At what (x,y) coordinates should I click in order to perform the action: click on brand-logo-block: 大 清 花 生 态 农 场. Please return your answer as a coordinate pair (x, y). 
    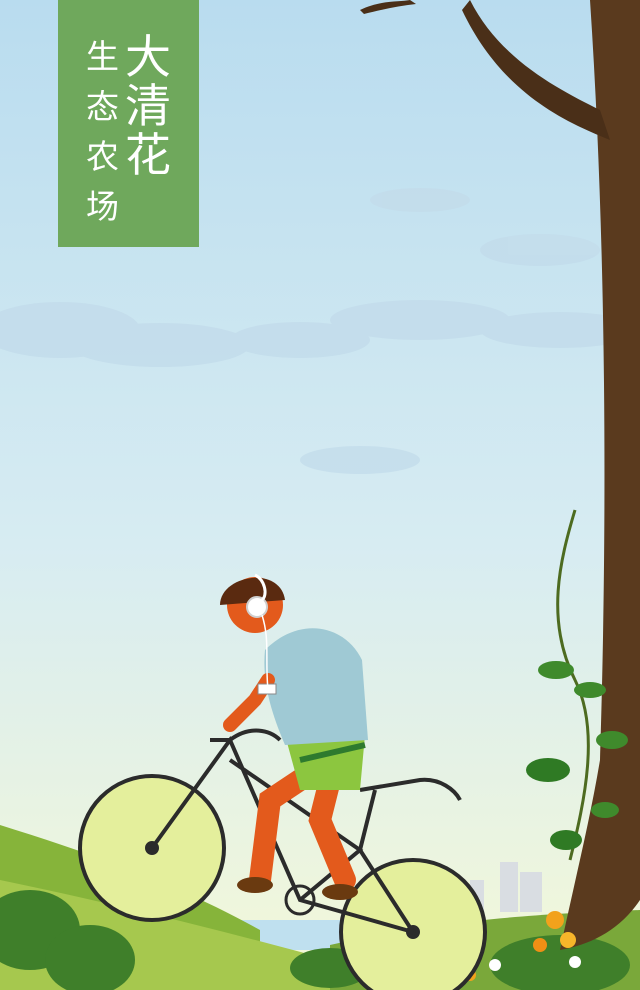
    Looking at the image, I should click on (128, 123).